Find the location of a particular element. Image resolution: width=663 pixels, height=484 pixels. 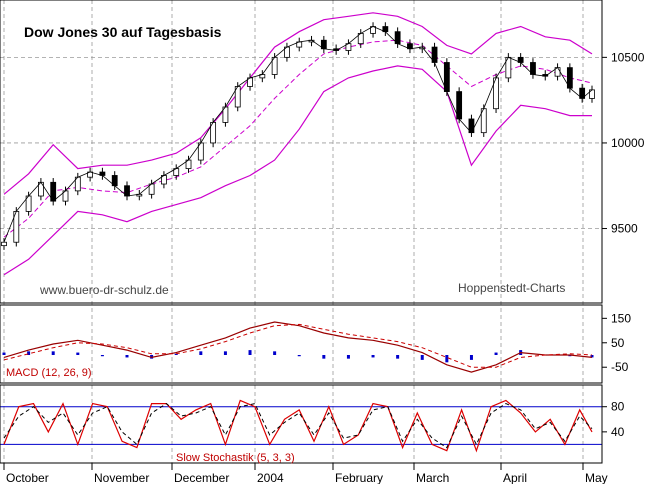

series-%D is located at coordinates (298, 425).